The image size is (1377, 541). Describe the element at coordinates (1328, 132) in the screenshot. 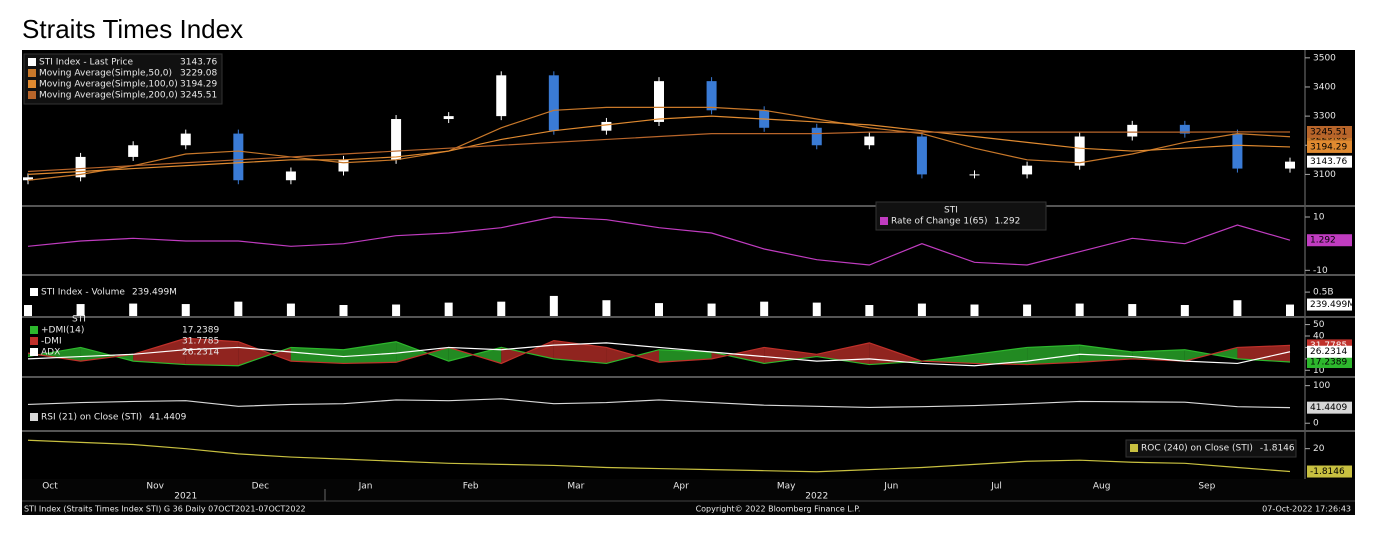

I see `last-value-label: 3245.51` at that location.